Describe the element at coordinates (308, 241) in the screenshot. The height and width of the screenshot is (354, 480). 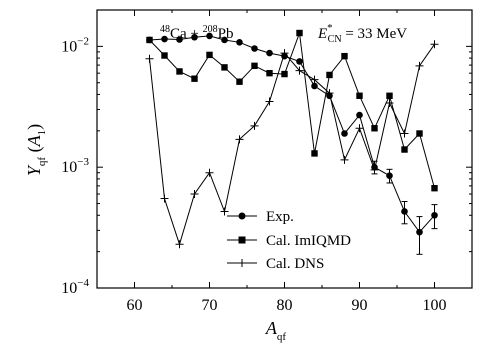
I see `legend-label-imiqmd: Cal. ImIQMD` at that location.